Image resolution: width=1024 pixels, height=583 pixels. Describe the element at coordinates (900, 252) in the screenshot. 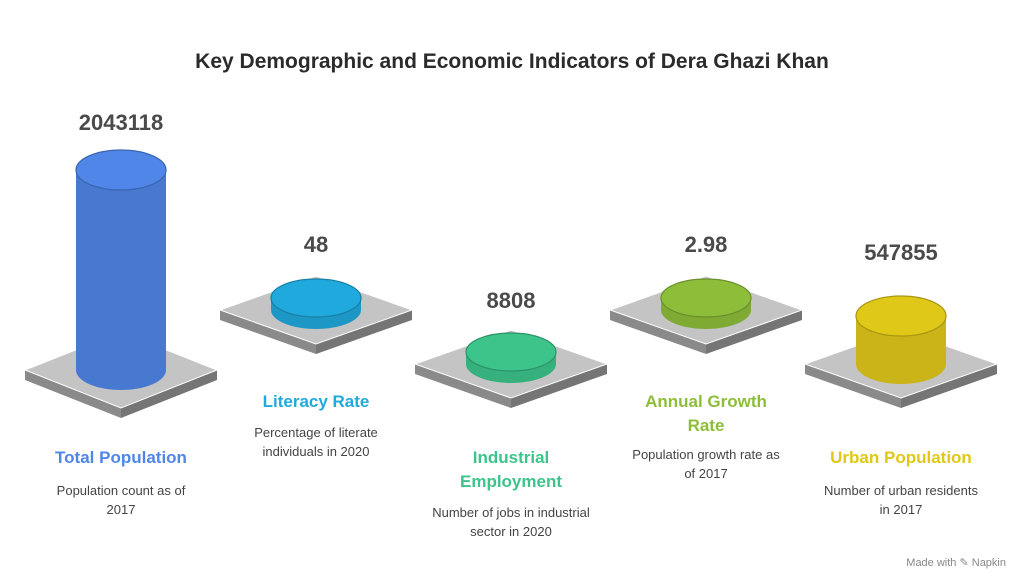

I see `urban-population-value: 547855` at that location.